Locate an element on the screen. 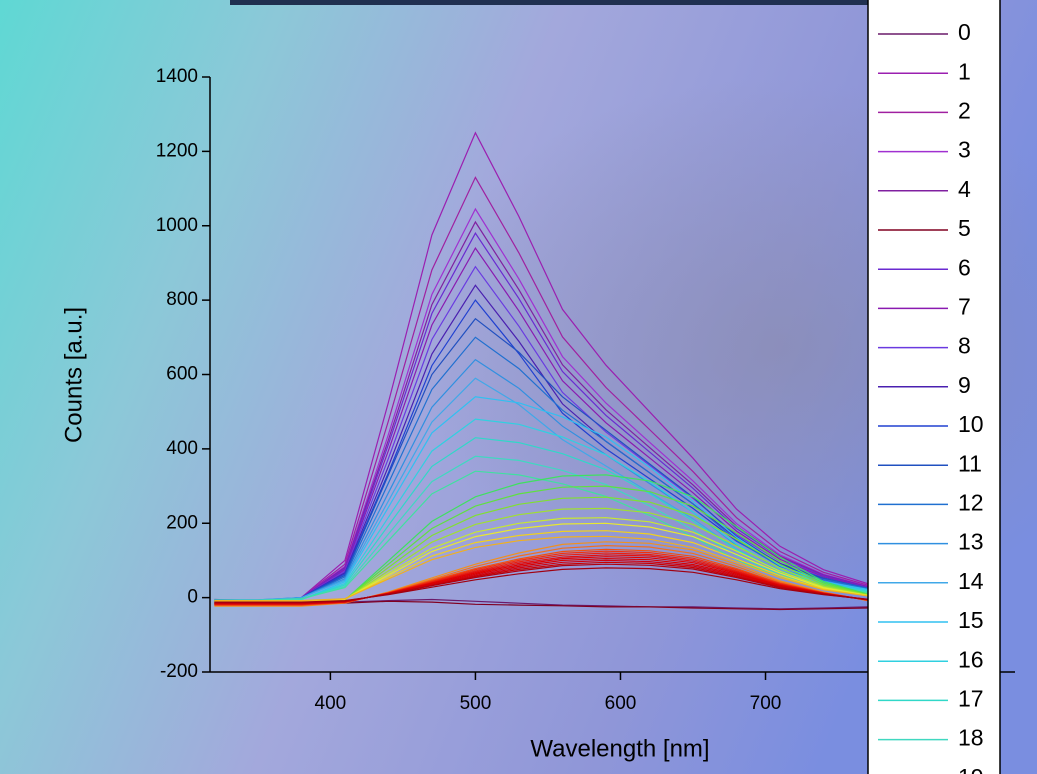 The image size is (1037, 774). legend-label: 16 is located at coordinates (971, 659).